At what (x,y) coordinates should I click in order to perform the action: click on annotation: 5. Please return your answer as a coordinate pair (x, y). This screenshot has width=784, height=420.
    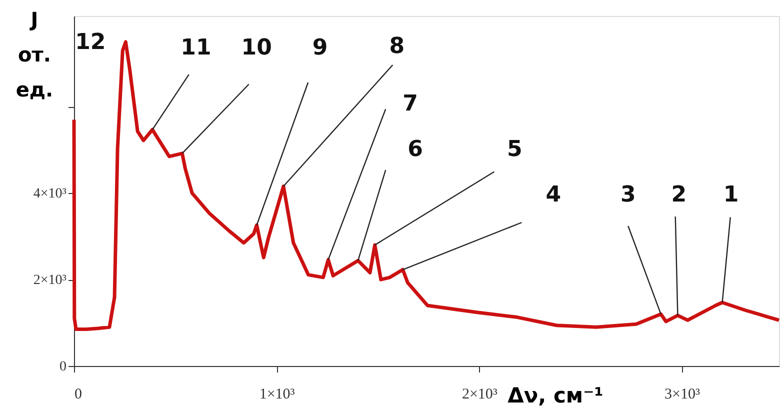
    Looking at the image, I should click on (514, 149).